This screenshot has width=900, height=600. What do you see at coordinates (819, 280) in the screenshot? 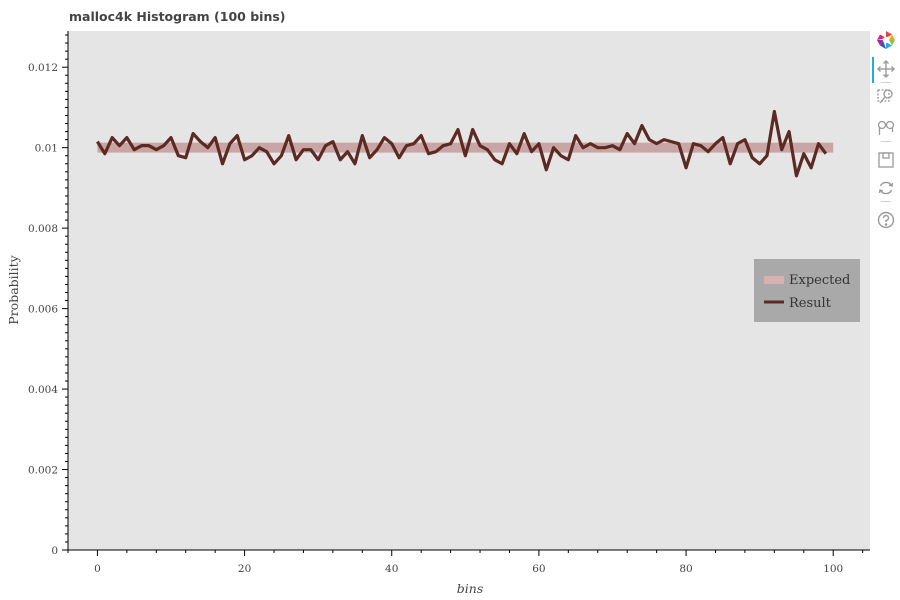
I see `legend-label-expected: Expected` at bounding box center [819, 280].